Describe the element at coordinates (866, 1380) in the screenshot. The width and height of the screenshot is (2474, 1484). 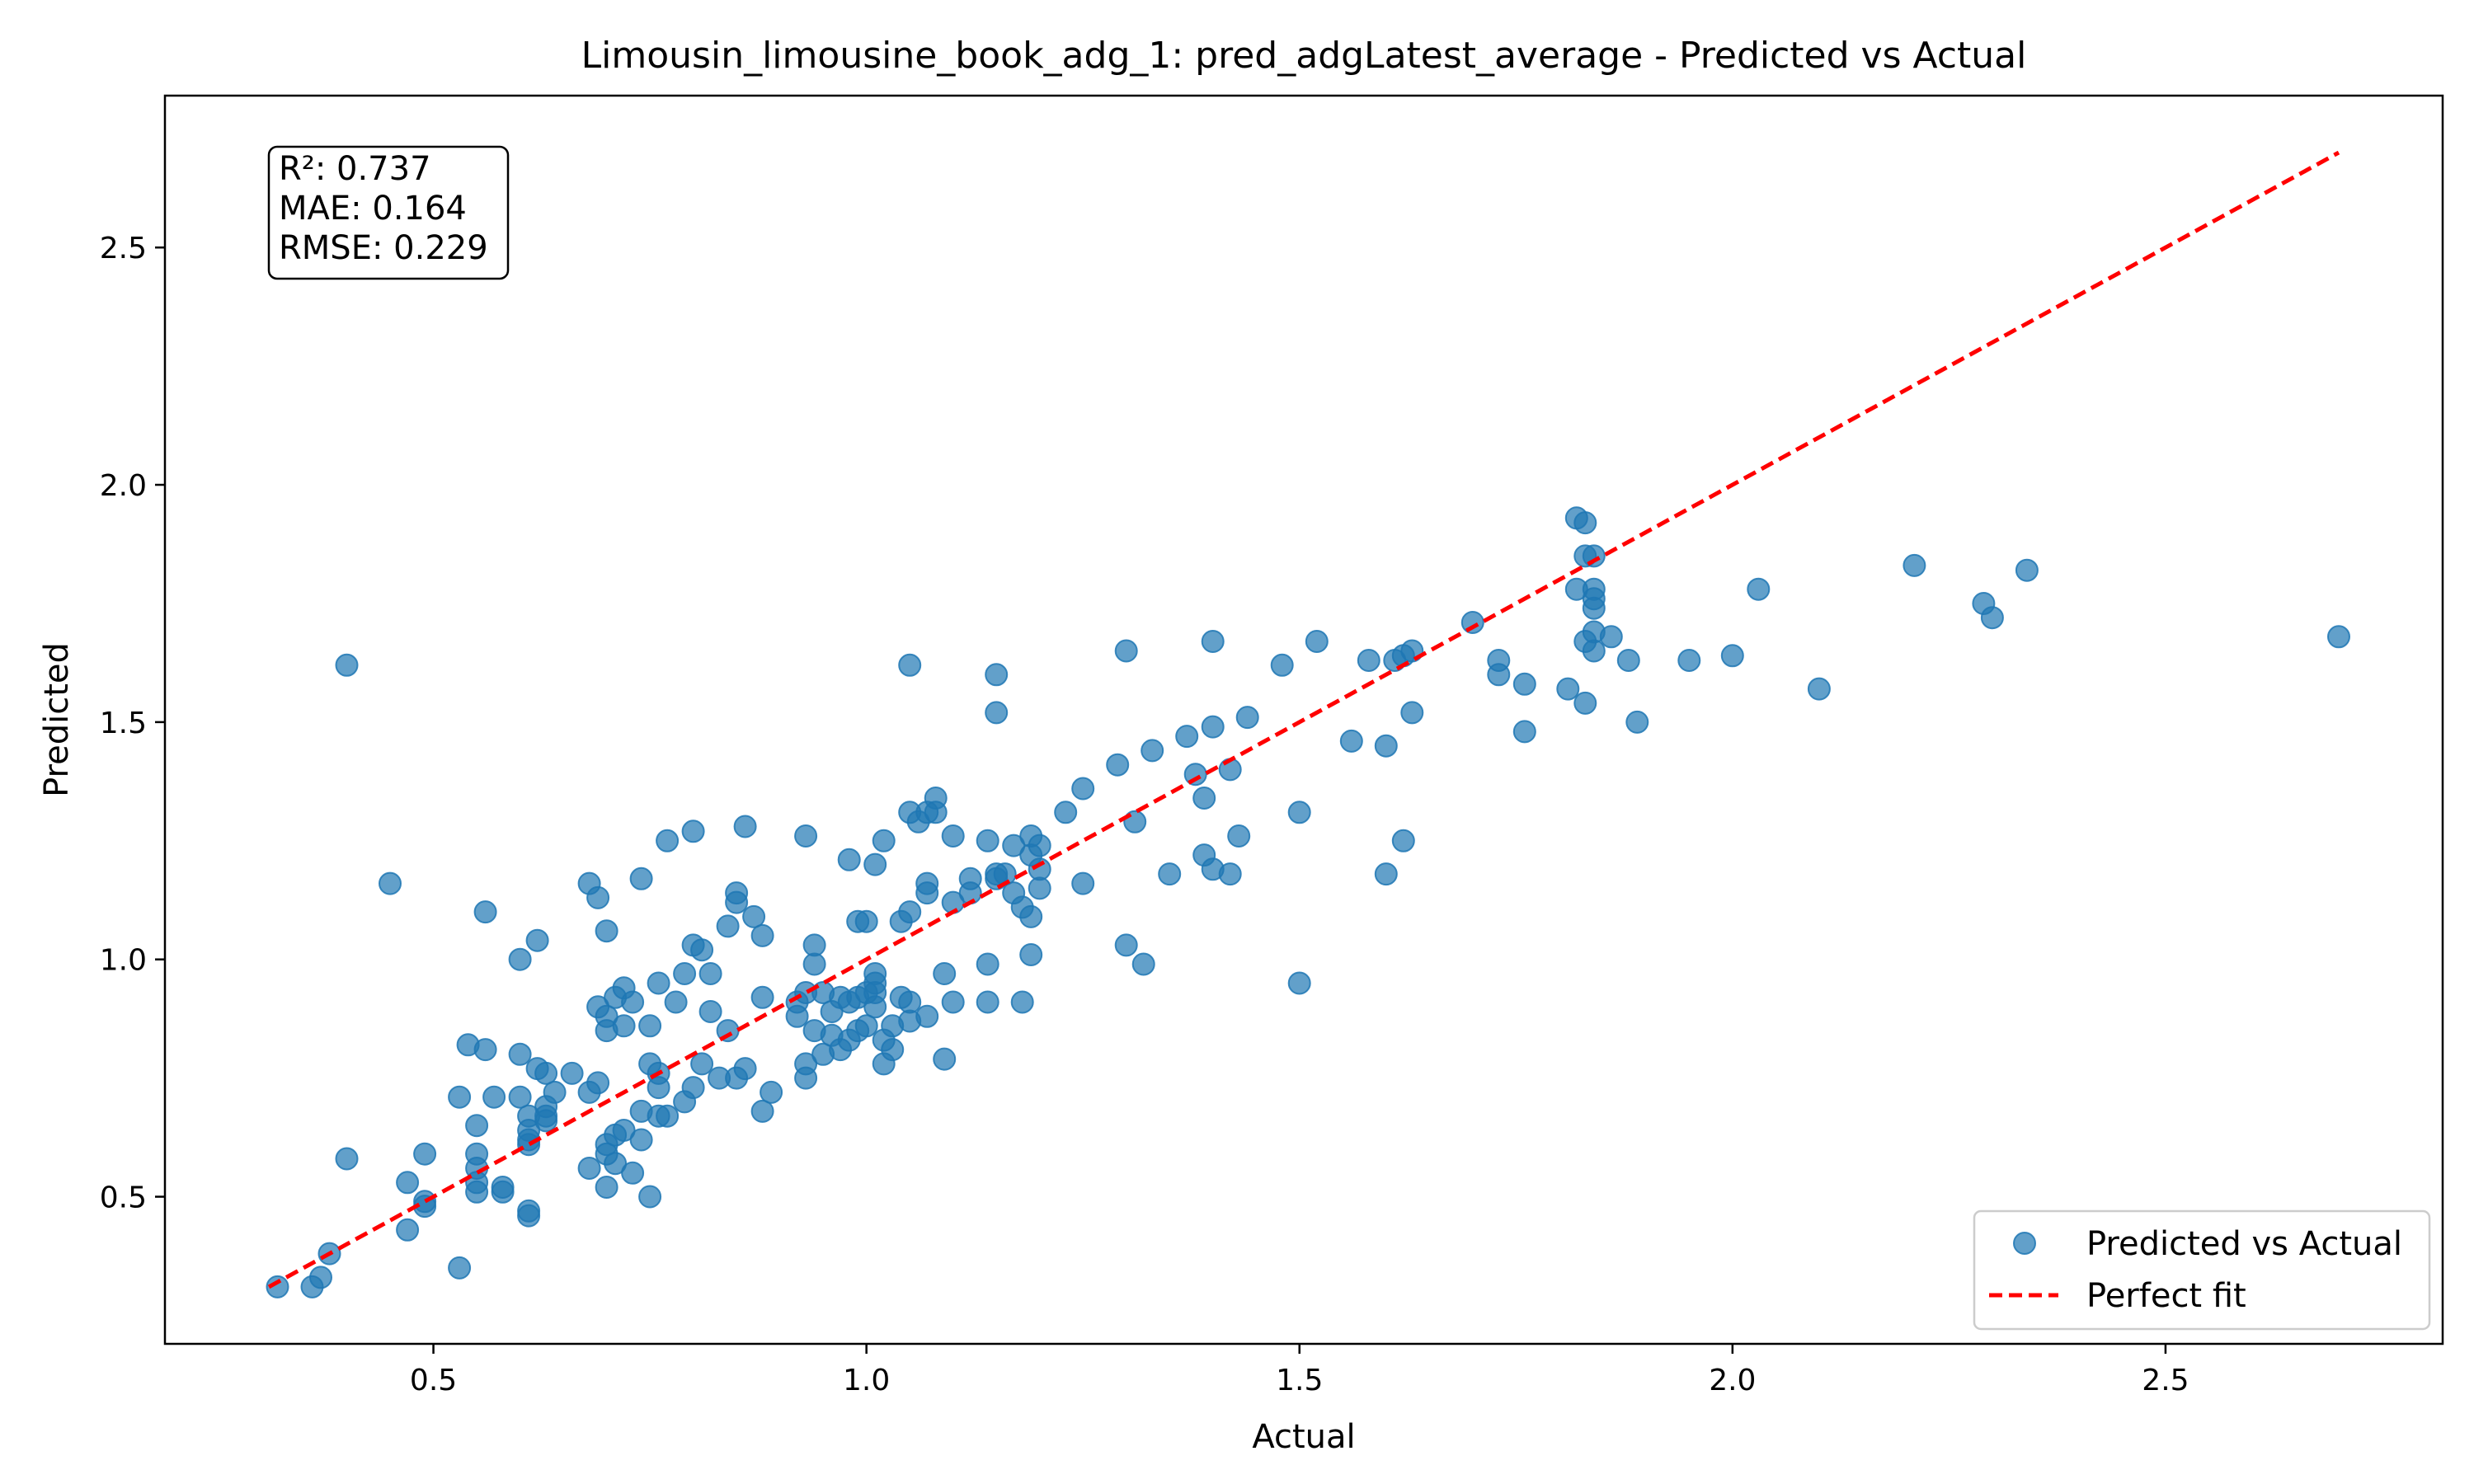
I see `x-tick-label: 1.0` at that location.